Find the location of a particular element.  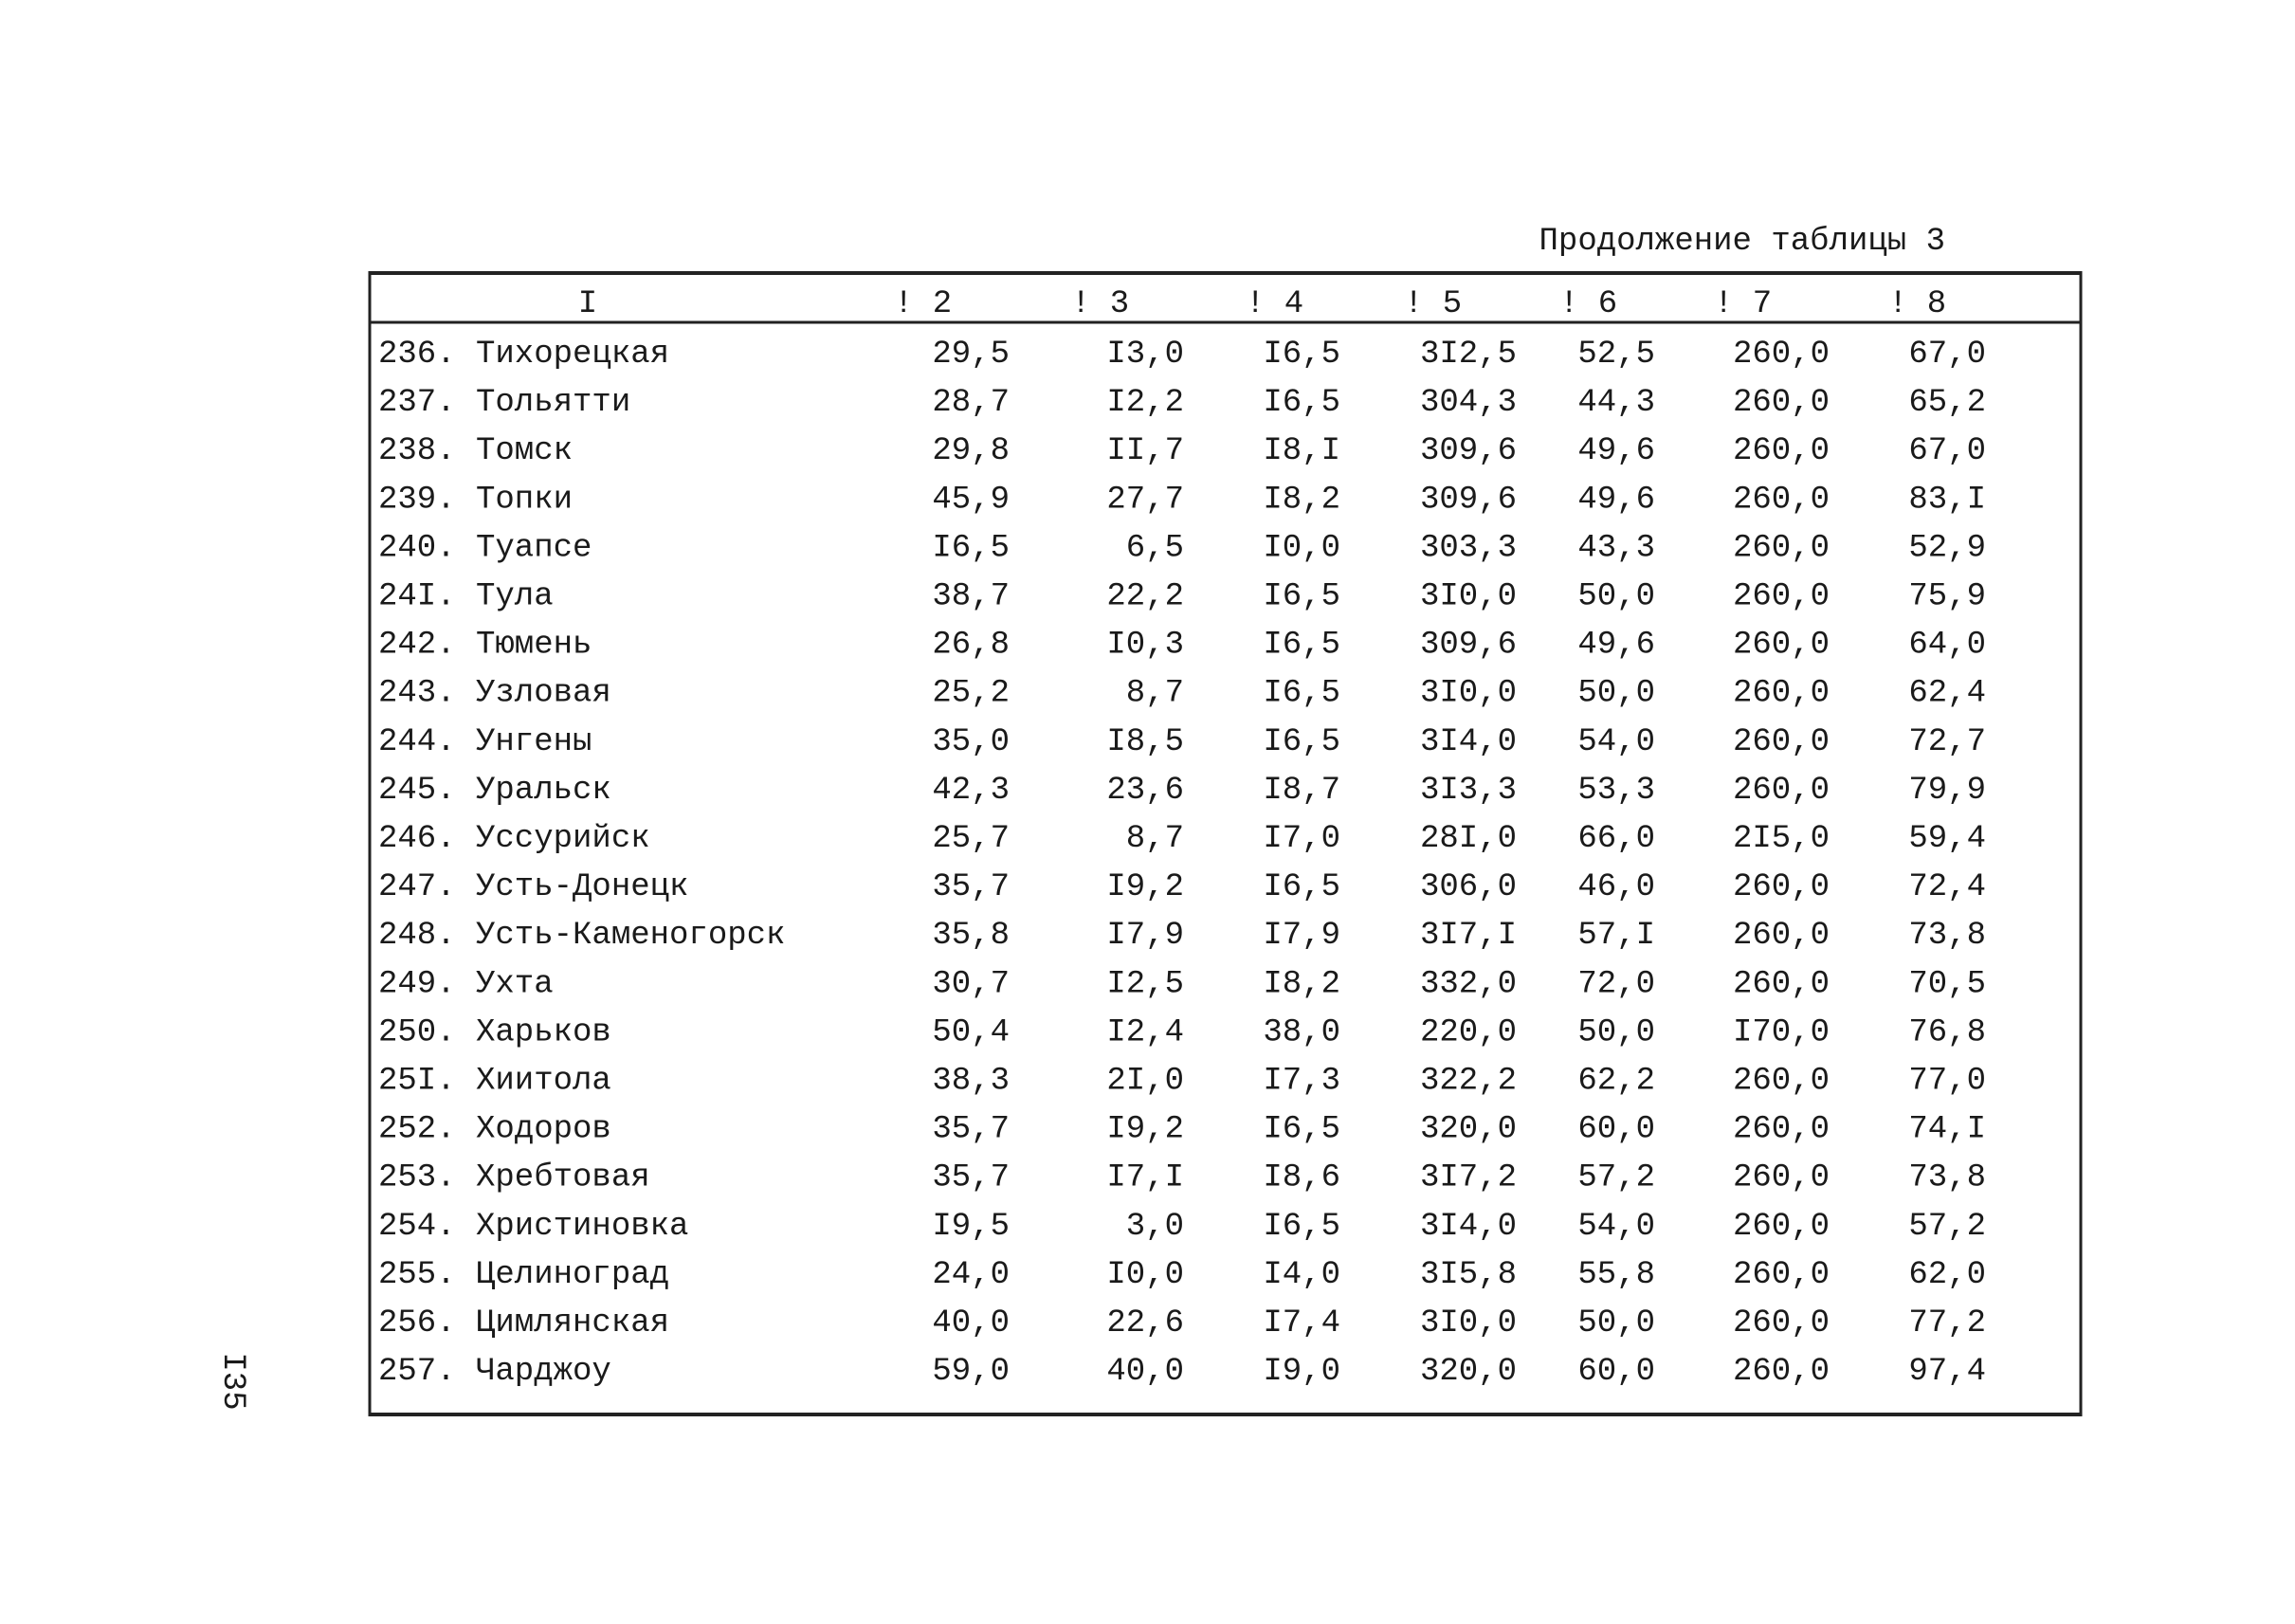

station-name: Усть-Каменогорск is located at coordinates (630, 936).